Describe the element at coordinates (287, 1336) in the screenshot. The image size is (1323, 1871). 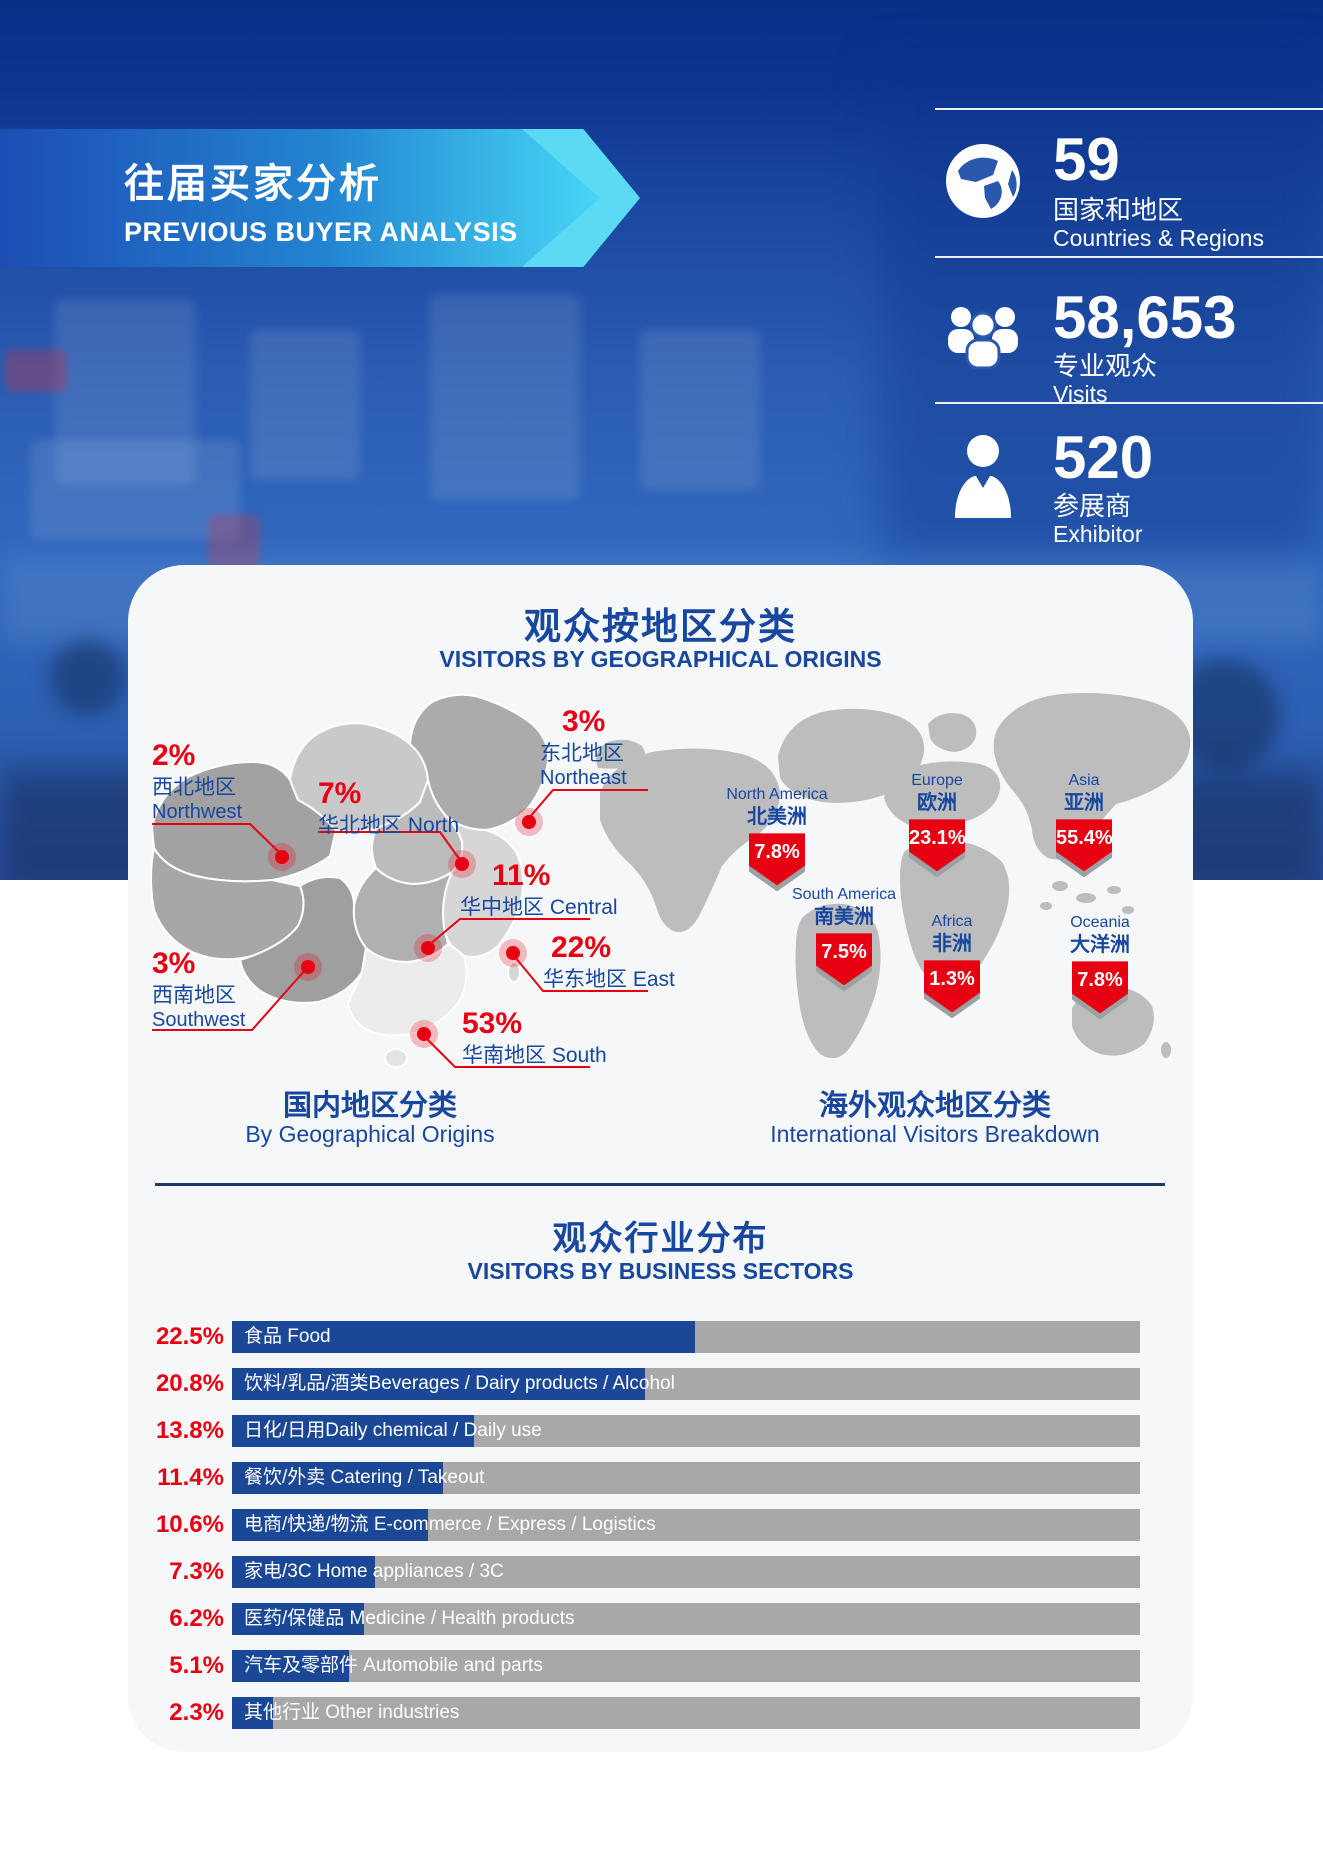
I see `sector-category-label: 食品 Food` at that location.